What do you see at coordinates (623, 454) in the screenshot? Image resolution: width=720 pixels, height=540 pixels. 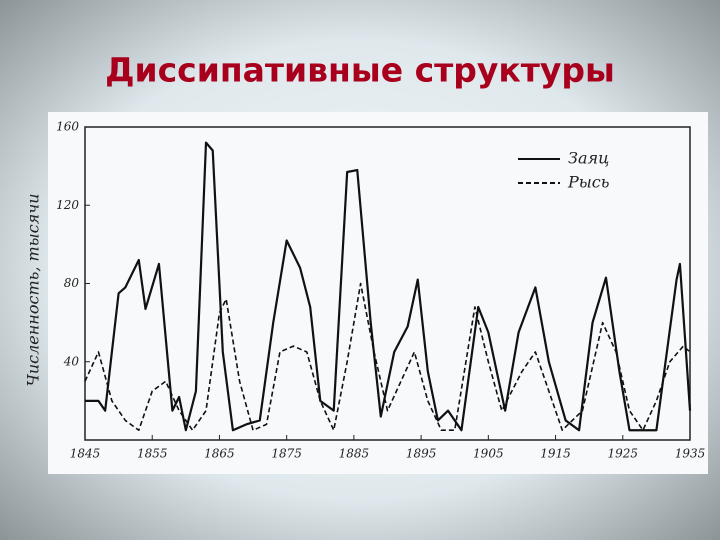 I see `x-tick-label: 1925` at bounding box center [623, 454].